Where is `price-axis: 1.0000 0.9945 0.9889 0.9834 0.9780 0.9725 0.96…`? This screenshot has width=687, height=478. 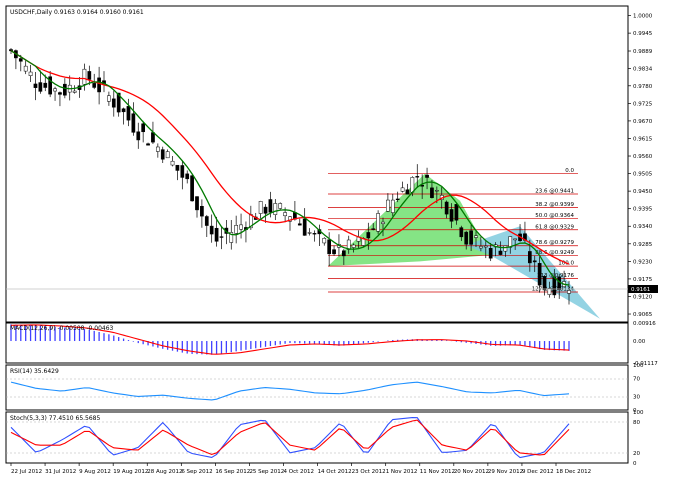 price-axis: 1.0000 0.9945 0.9889 0.9834 0.9780 0.9725 0.96… is located at coordinates (640, 166).